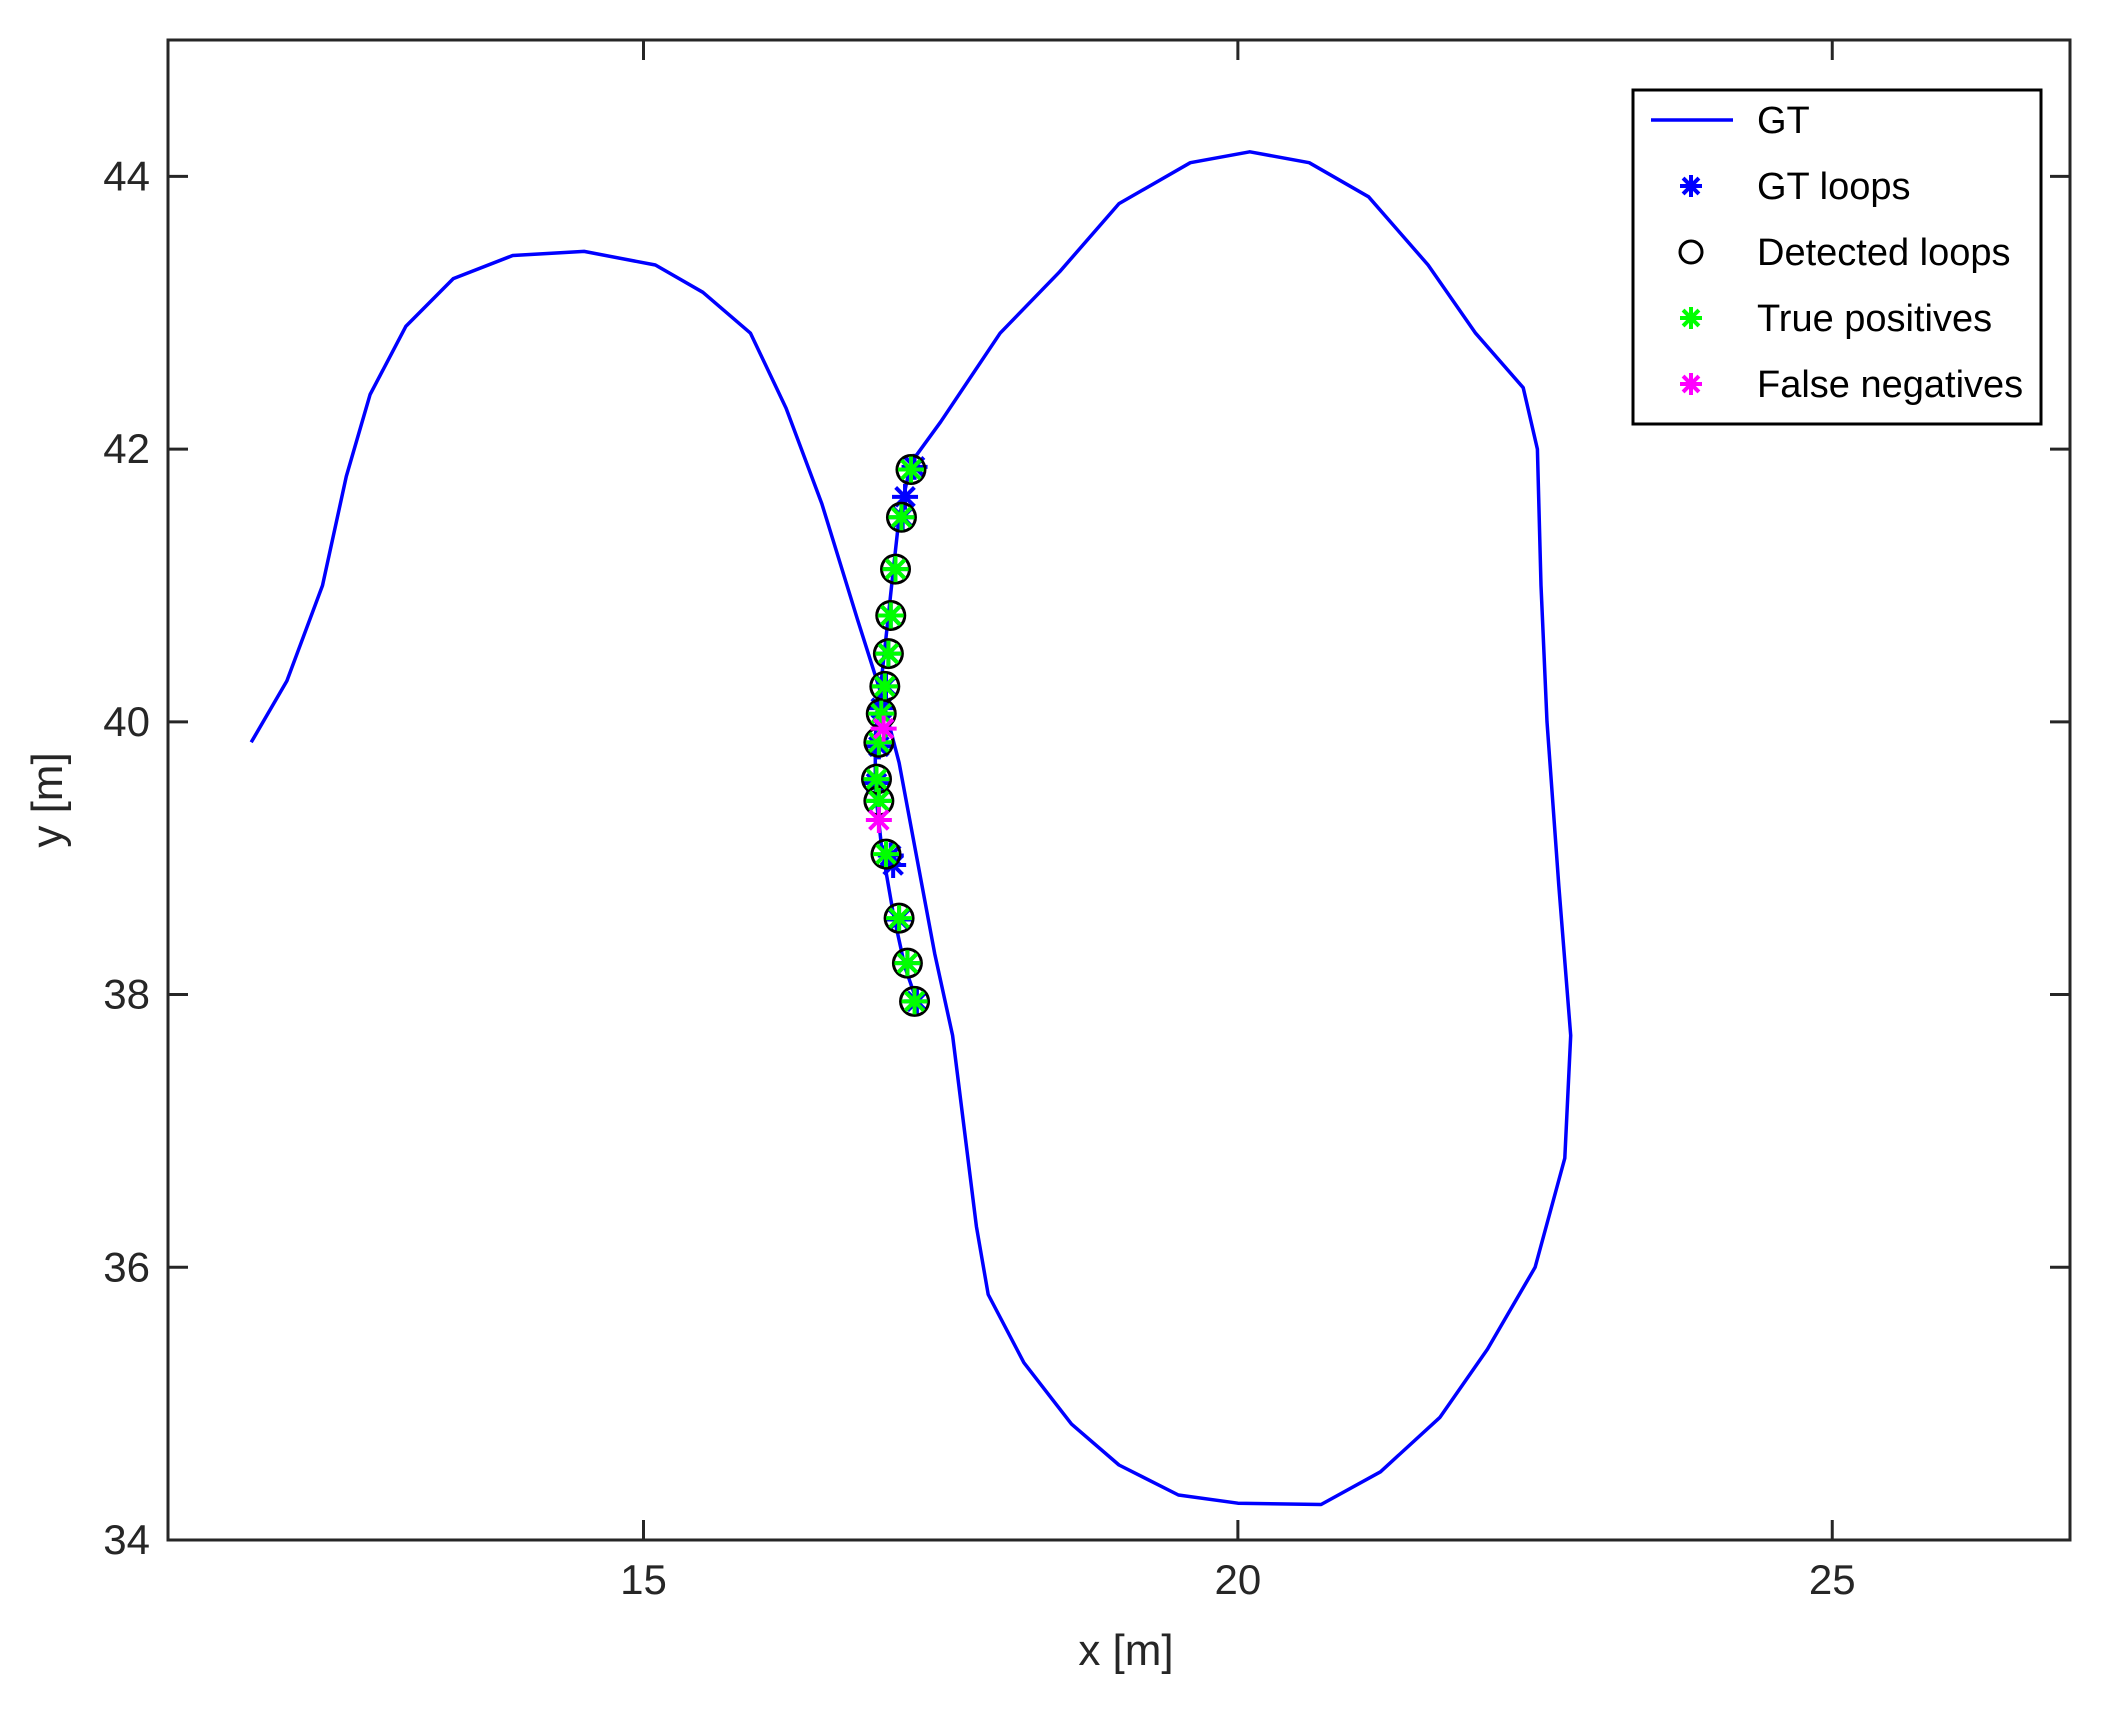 This screenshot has width=2111, height=1709. I want to click on legend-entry: GT, so click(1730, 121).